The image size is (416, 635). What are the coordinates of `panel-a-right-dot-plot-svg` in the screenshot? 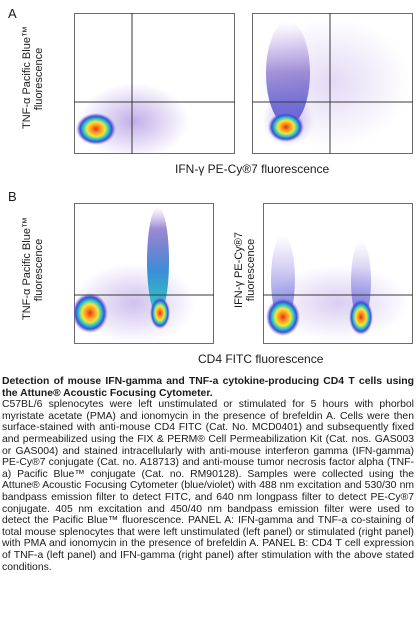 It's located at (332, 83).